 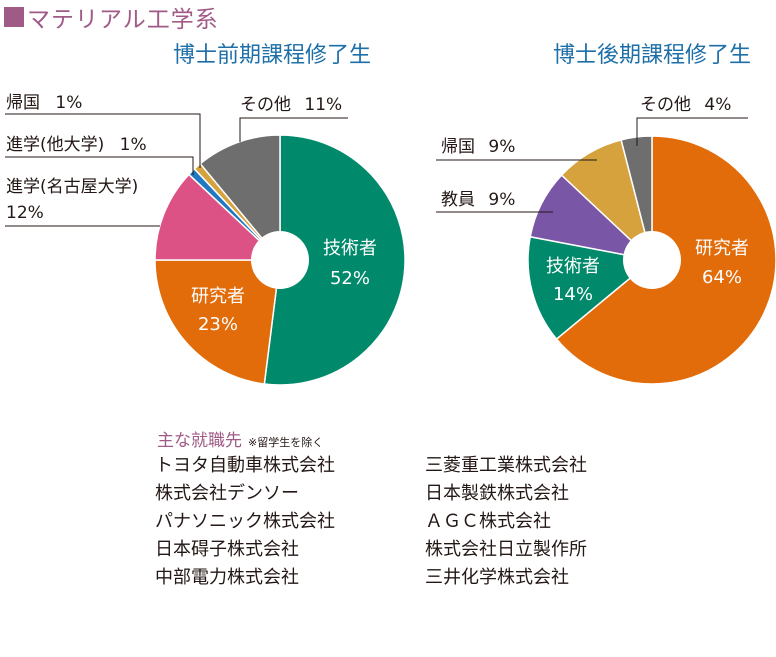 I want to click on company-item: ＡＧＣ株式会社, so click(x=488, y=521).